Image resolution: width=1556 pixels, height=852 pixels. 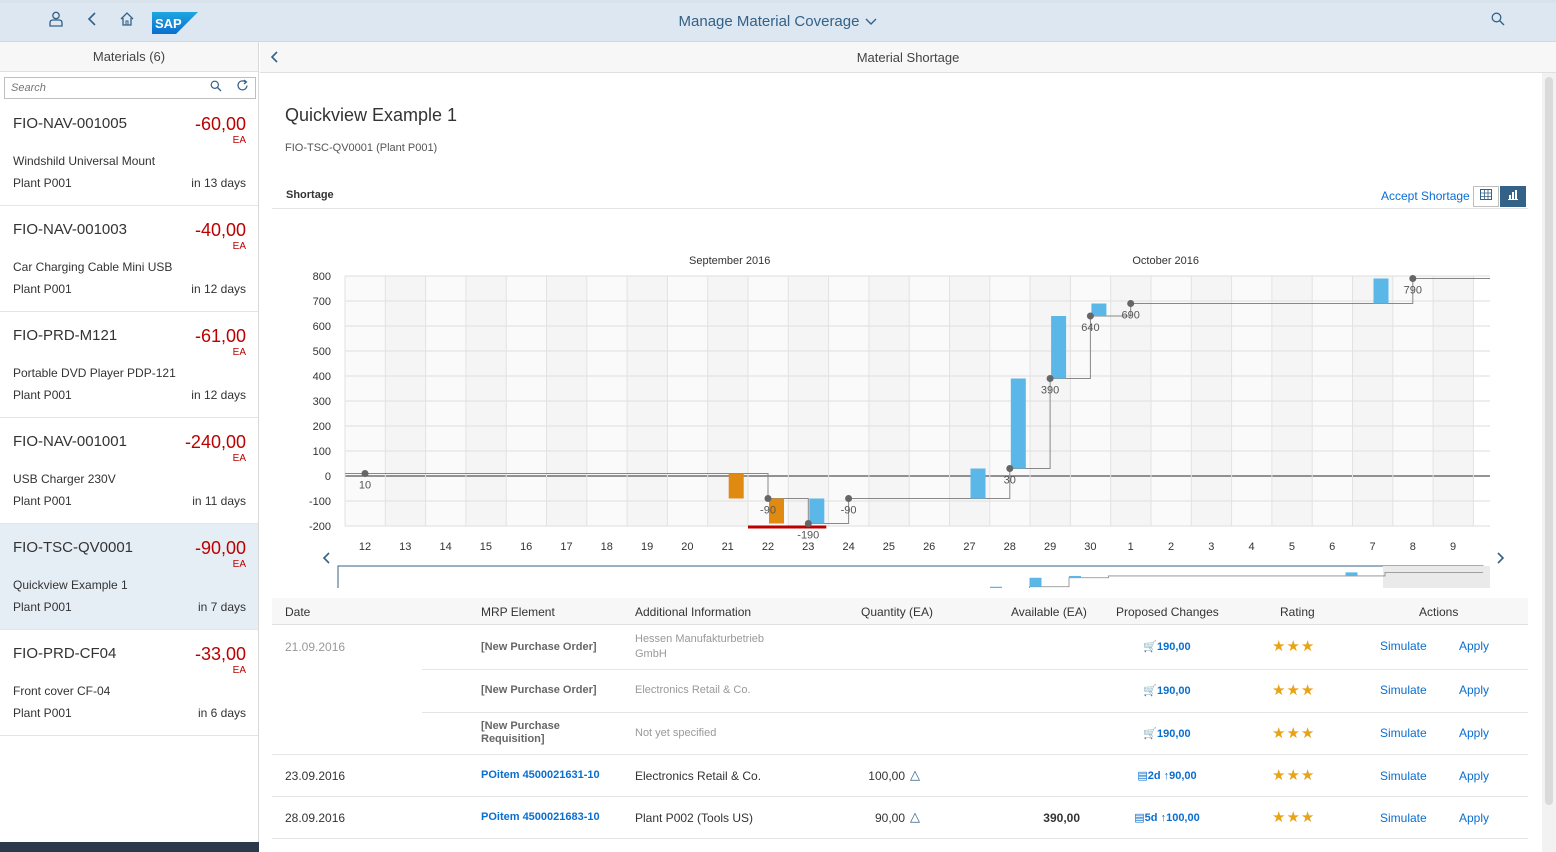 What do you see at coordinates (56, 22) in the screenshot?
I see `user-icon` at bounding box center [56, 22].